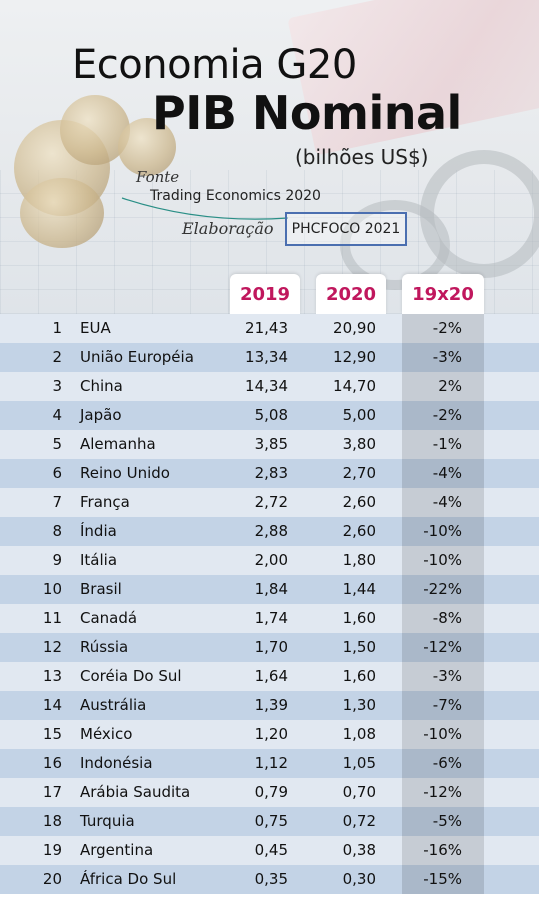 The image size is (539, 898). What do you see at coordinates (354, 386) in the screenshot?
I see `gdp-2020-cell: 14,70` at bounding box center [354, 386].